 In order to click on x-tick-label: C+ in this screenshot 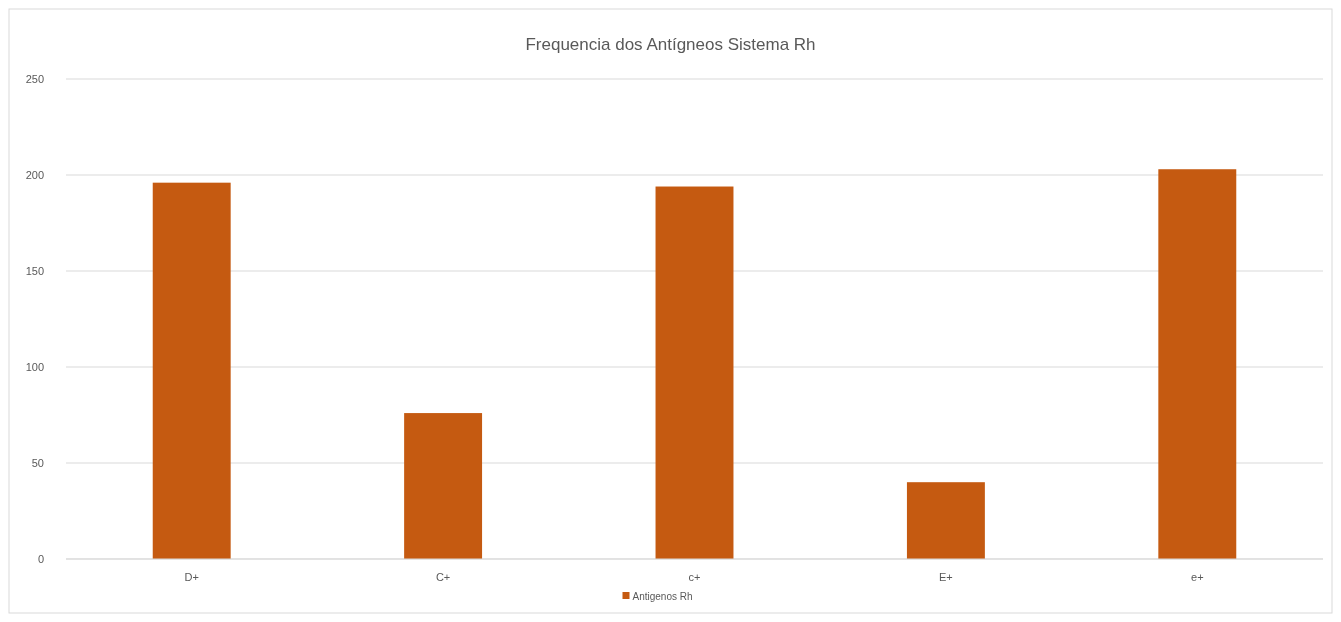, I will do `click(443, 577)`.